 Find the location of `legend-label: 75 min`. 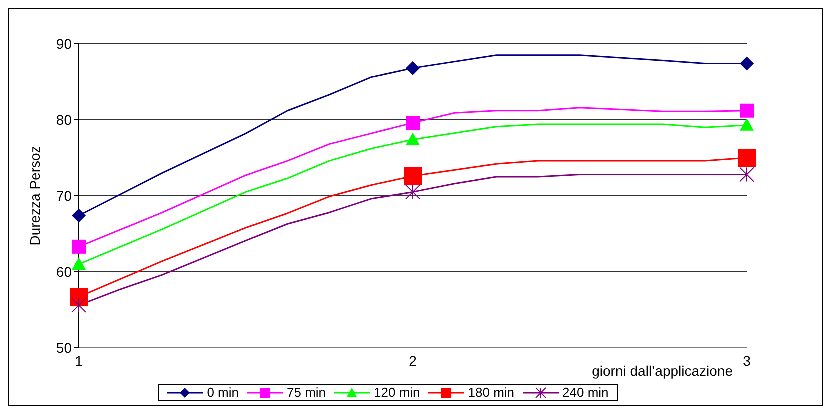

legend-label: 75 min is located at coordinates (306, 392).